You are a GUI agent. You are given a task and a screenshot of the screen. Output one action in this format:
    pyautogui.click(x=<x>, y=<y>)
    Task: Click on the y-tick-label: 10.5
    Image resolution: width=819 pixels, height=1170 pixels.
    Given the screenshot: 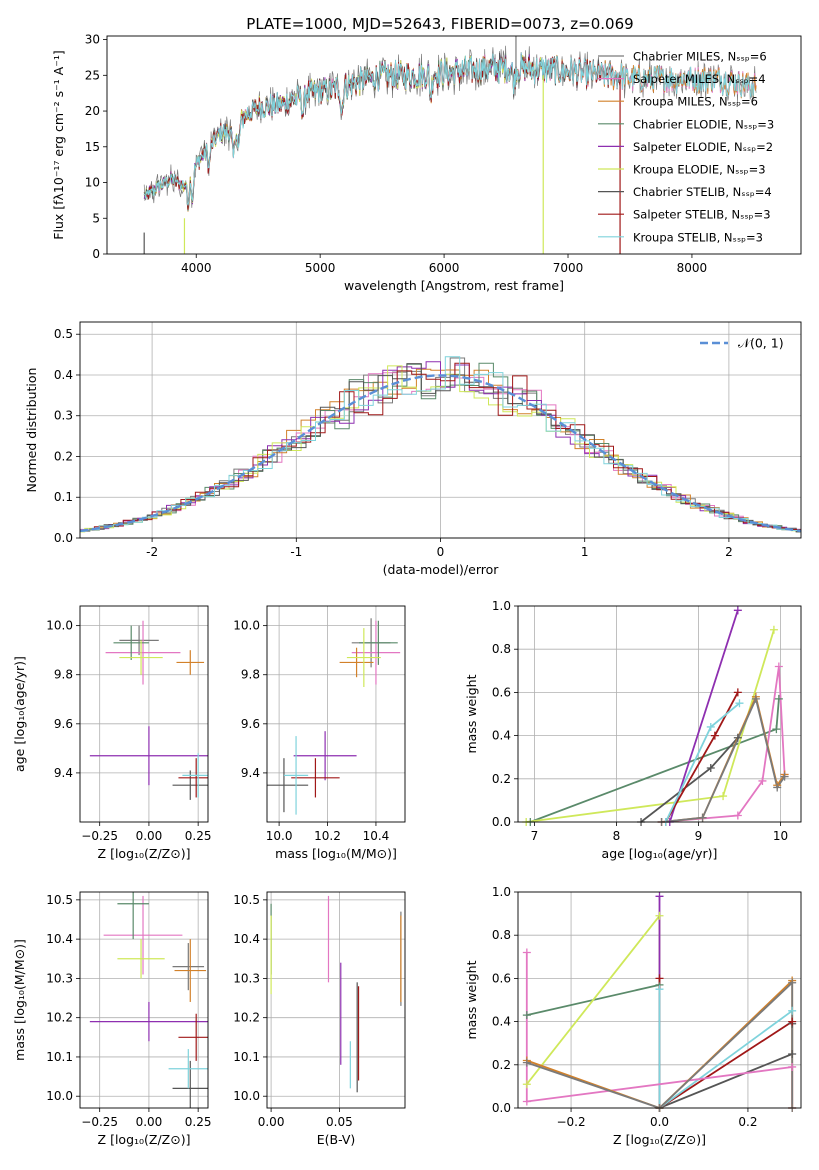 What is the action you would take?
    pyautogui.click(x=246, y=900)
    